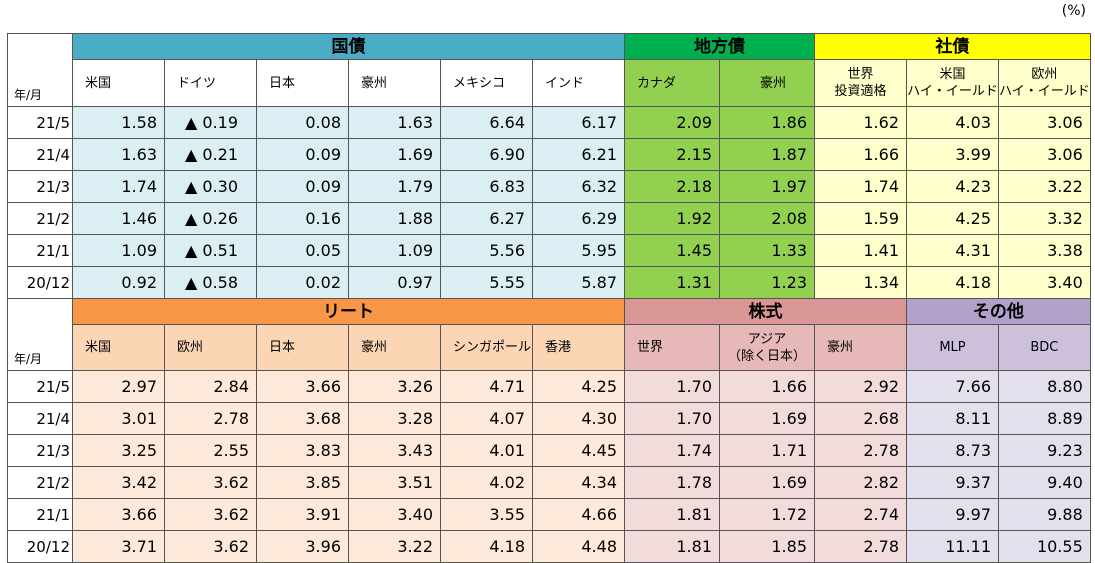  Describe the element at coordinates (766, 356) in the screenshot. I see `column-header-line: （除く日本）` at that location.